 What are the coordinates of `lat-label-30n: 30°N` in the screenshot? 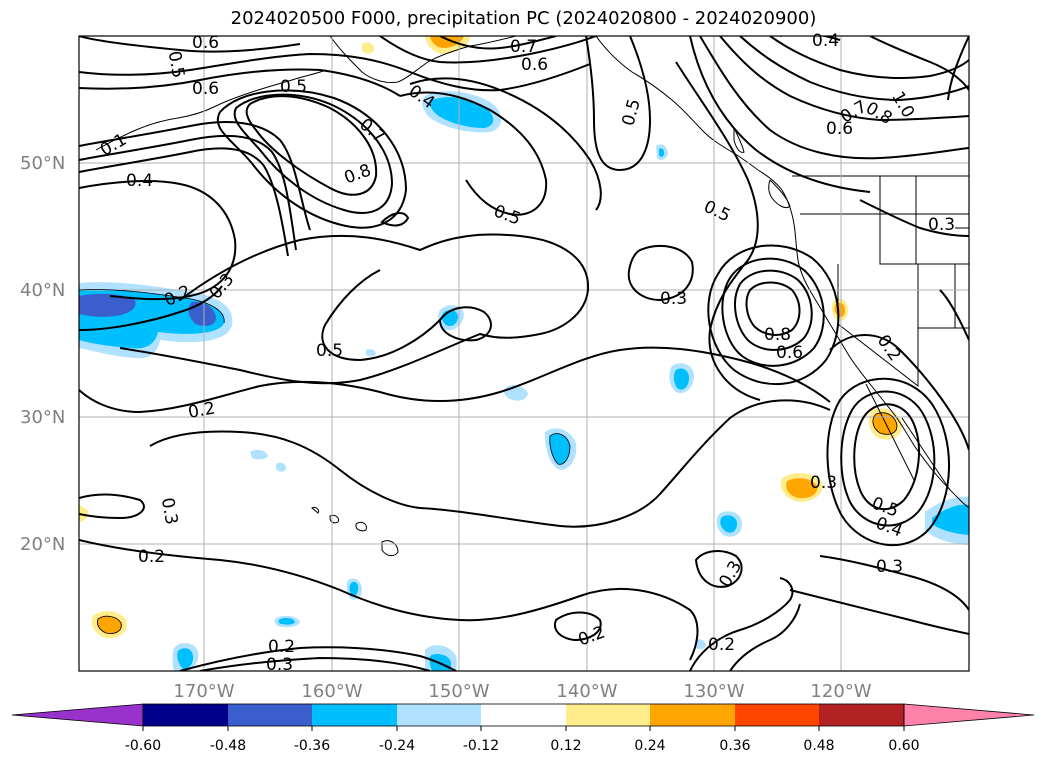 It's located at (42, 417).